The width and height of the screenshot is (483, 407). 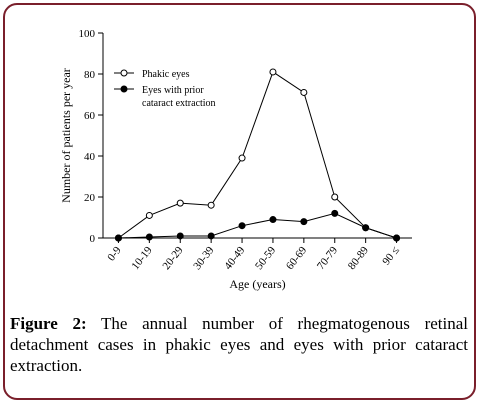 I want to click on x-tick-label: 40-49, so click(x=235, y=258).